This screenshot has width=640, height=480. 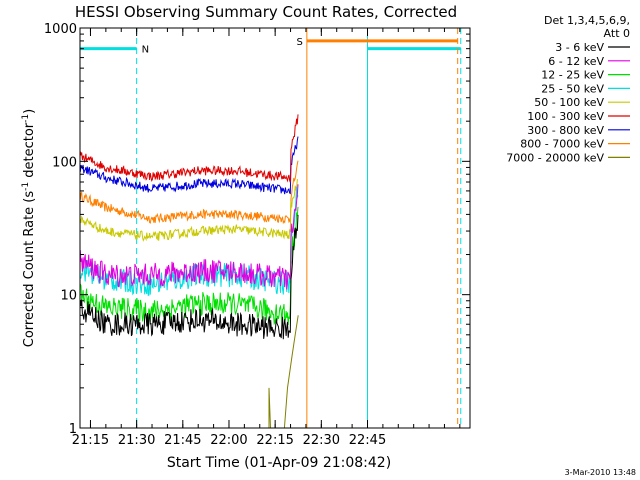 What do you see at coordinates (587, 20) in the screenshot?
I see `legend-header-line-1: Det 1,3,4,5,6,9,` at bounding box center [587, 20].